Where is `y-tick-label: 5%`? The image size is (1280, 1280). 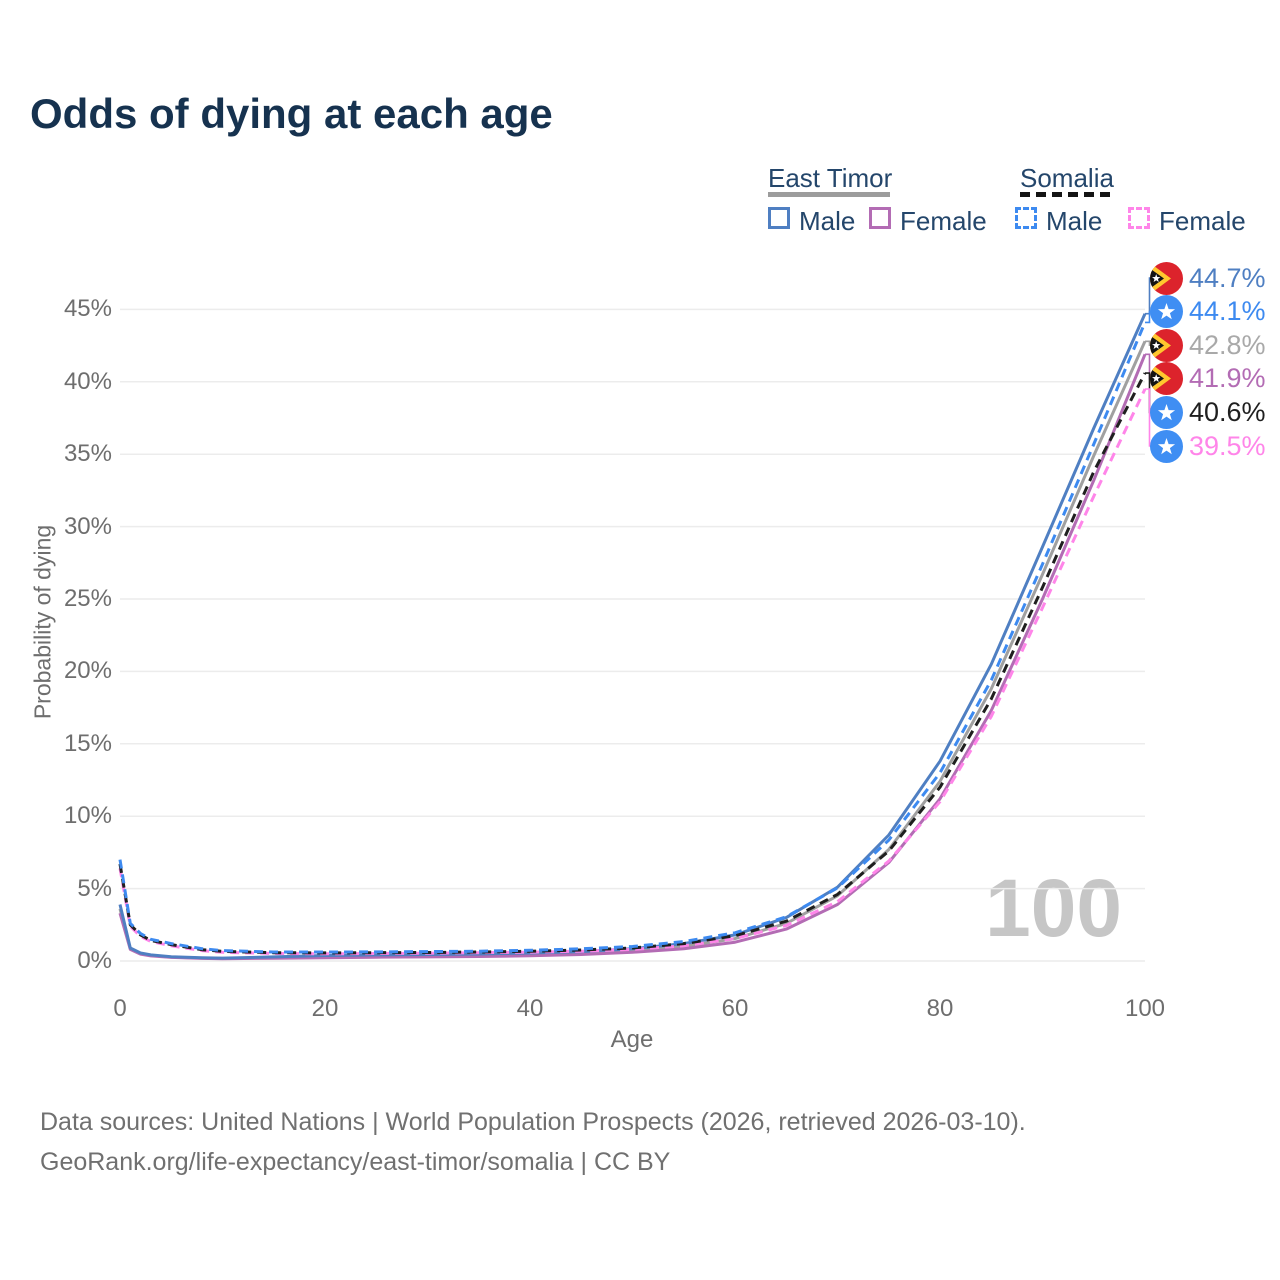 y-tick-label: 5% is located at coordinates (94, 888).